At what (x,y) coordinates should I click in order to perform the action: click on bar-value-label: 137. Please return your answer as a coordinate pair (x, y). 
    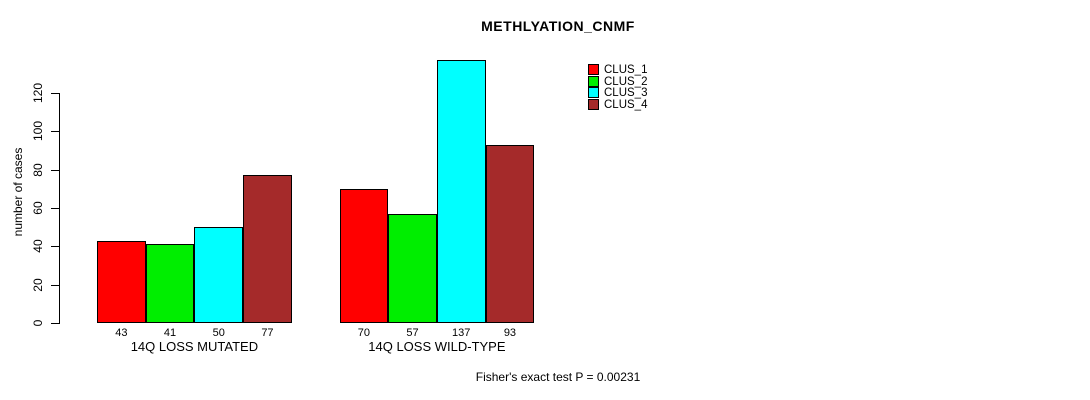
    Looking at the image, I should click on (461, 333).